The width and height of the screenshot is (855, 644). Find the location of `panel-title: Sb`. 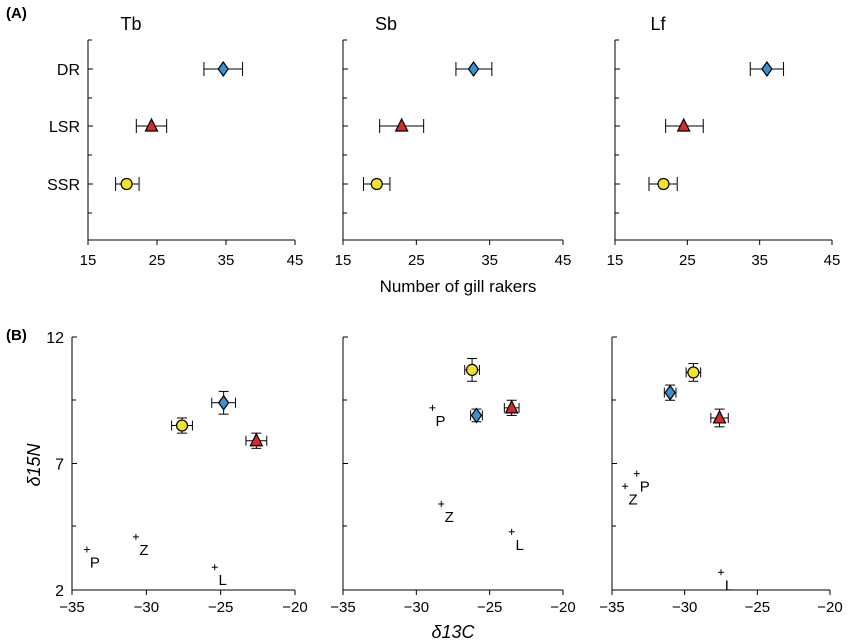

panel-title: Sb is located at coordinates (386, 24).